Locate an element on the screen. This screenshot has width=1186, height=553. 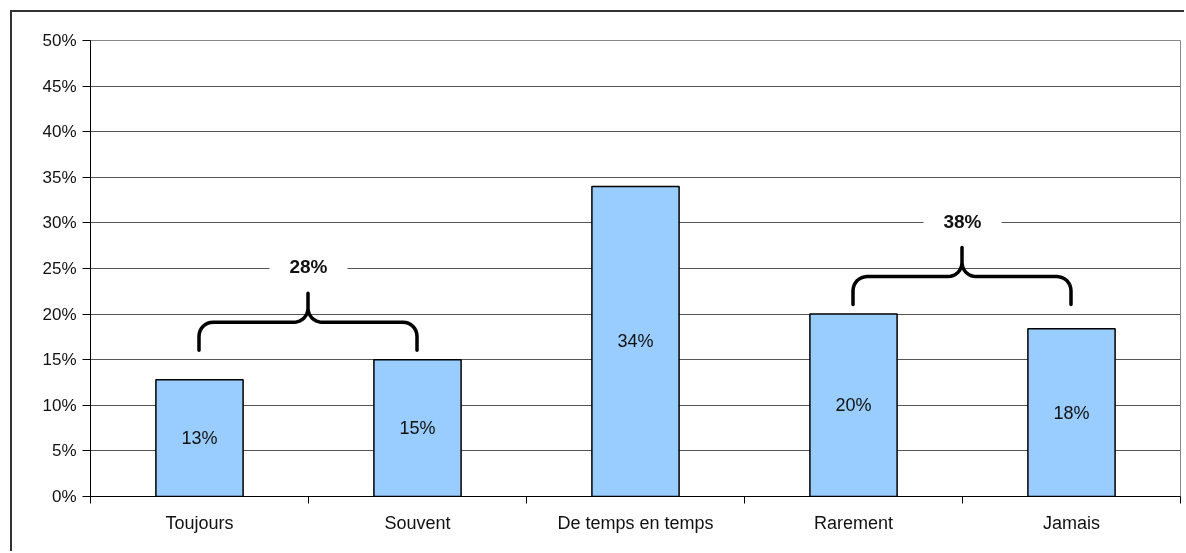
data-label: 18% is located at coordinates (1071, 412).